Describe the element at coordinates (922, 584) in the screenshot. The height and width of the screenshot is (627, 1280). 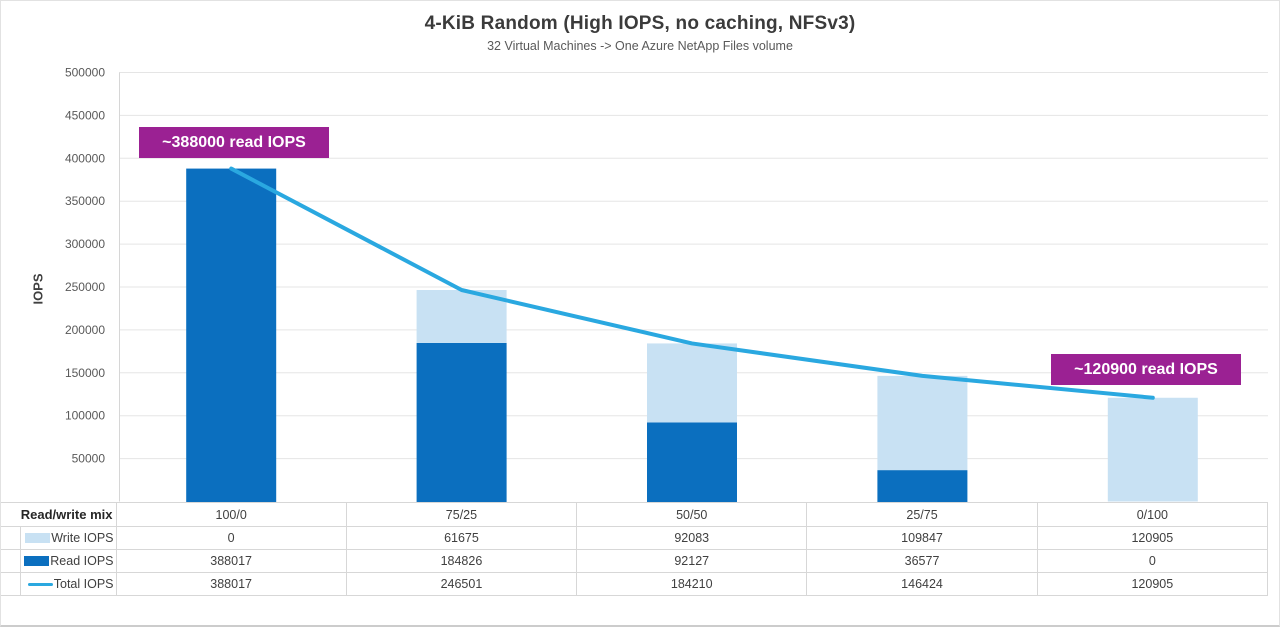
I see `table-cell: 146424` at that location.